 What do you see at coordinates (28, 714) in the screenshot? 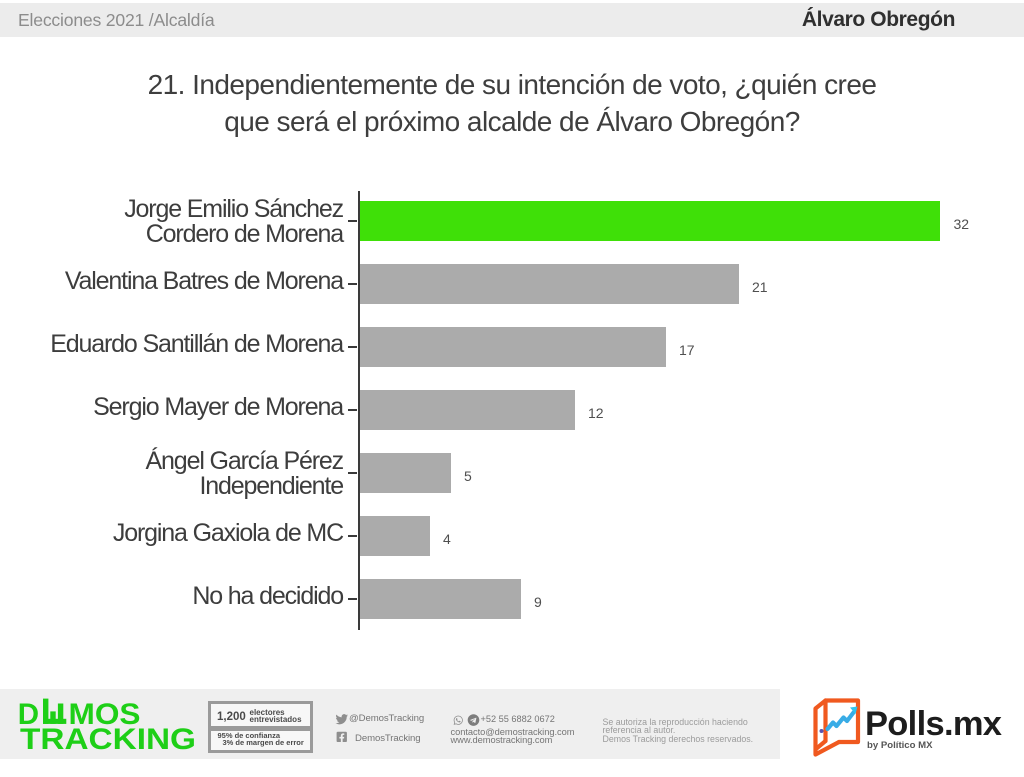
I see `svg-text: D` at bounding box center [28, 714].